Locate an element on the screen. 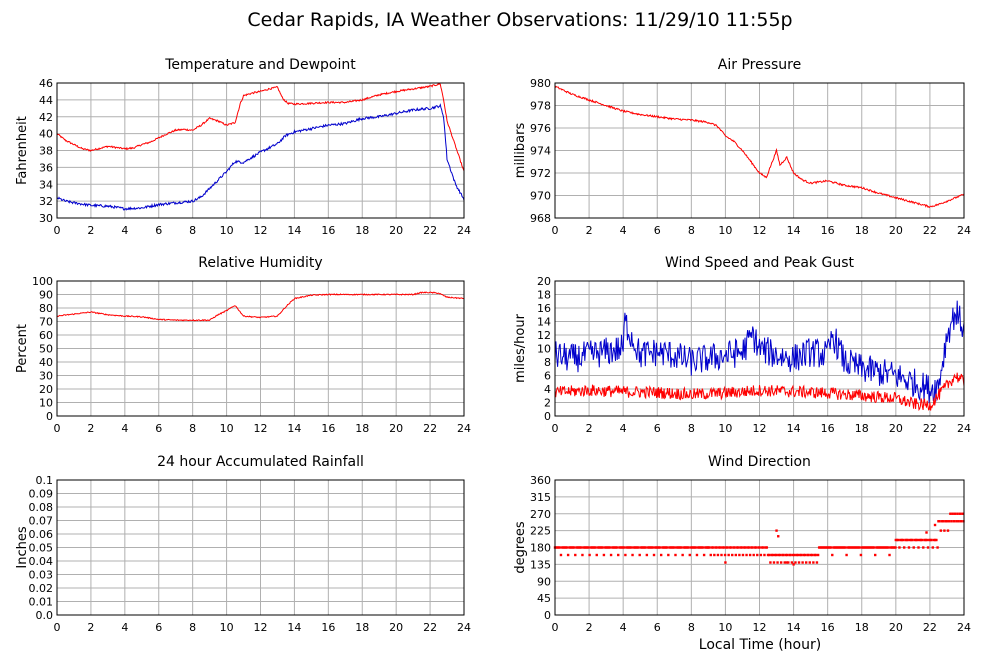  rain-x-tick-label: 8 is located at coordinates (192, 627).